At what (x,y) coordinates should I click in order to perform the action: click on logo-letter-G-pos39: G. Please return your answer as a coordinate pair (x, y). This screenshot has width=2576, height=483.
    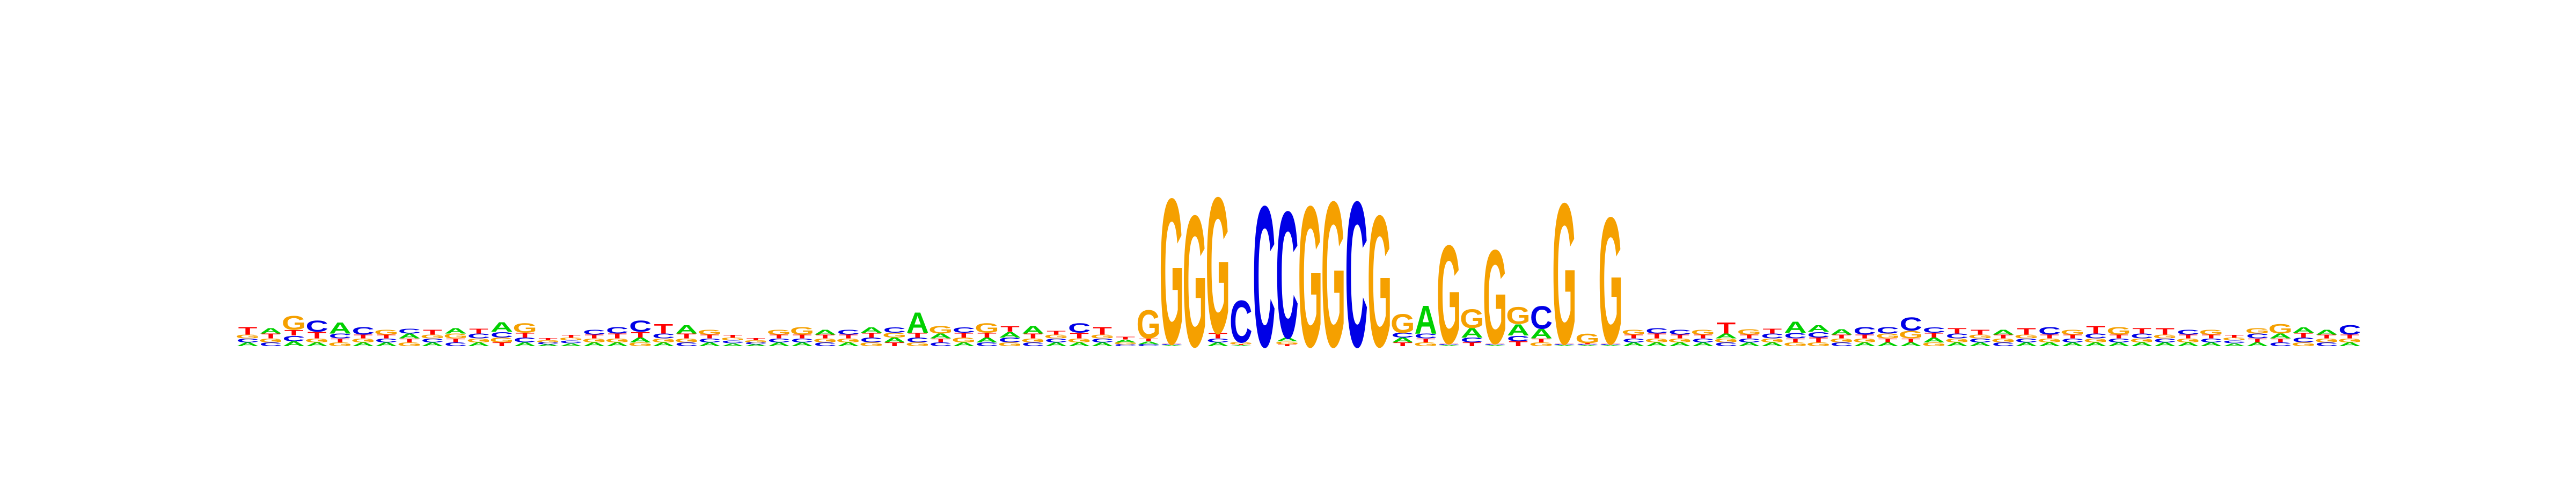
    Looking at the image, I should click on (1125, 343).